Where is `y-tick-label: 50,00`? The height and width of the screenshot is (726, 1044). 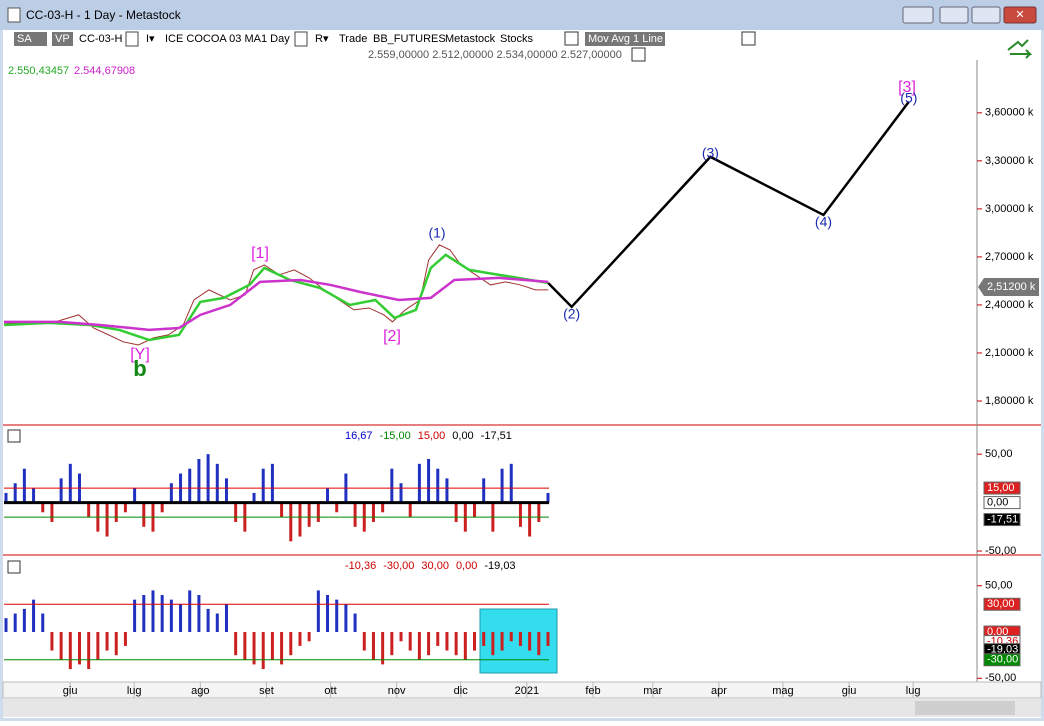 y-tick-label: 50,00 is located at coordinates (999, 586).